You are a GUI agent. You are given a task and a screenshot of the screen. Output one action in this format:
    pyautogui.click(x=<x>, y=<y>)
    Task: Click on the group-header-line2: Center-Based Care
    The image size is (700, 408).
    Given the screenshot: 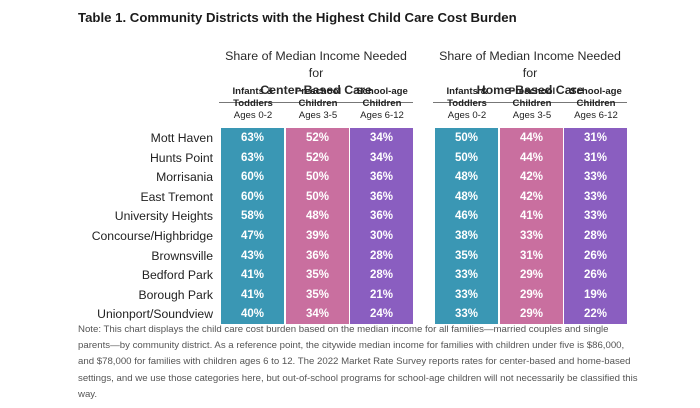 What is the action you would take?
    pyautogui.click(x=316, y=90)
    